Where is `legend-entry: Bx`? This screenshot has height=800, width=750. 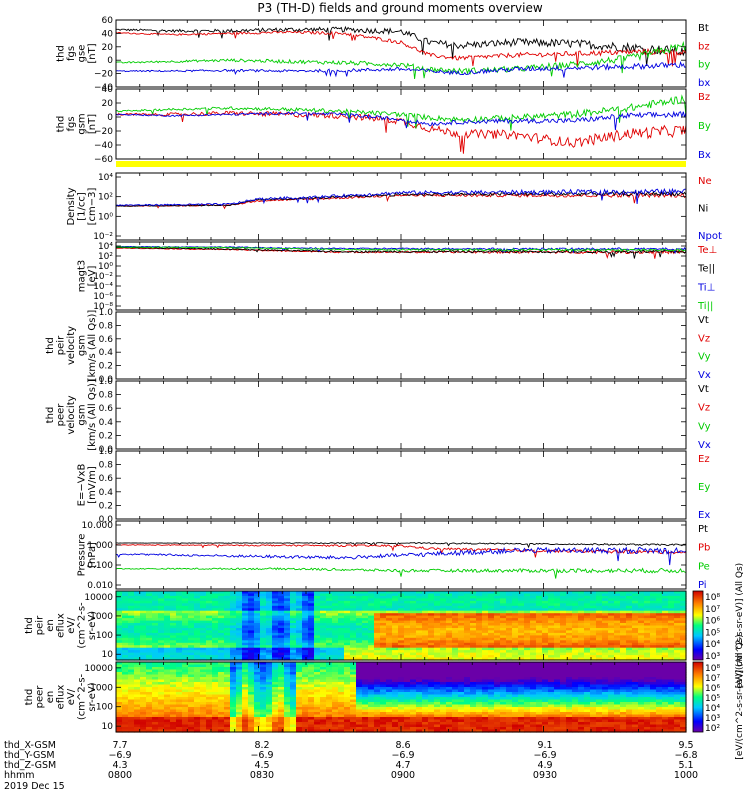
legend-entry: Bx is located at coordinates (704, 155).